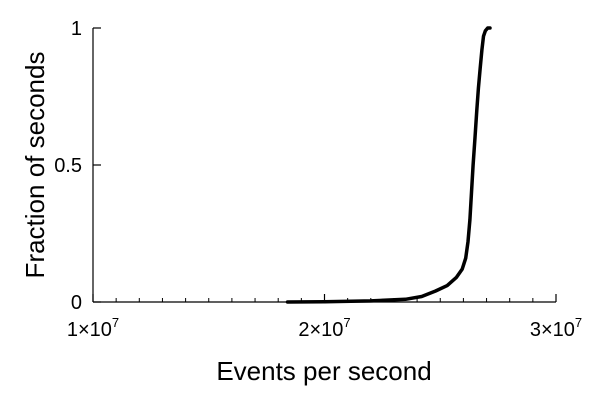 This screenshot has height=400, width=600. What do you see at coordinates (72, 330) in the screenshot?
I see `x-tick-mantissa: 1` at bounding box center [72, 330].